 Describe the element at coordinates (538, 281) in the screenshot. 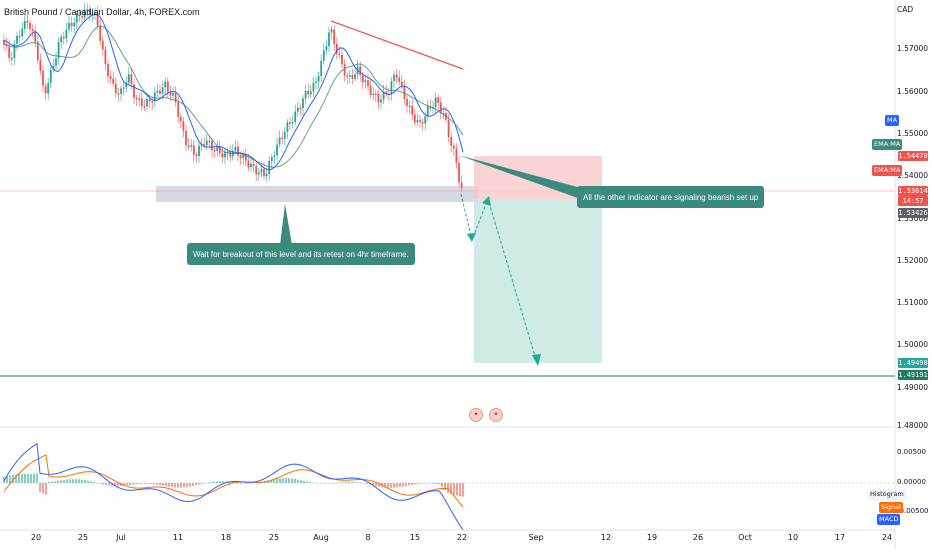

I see `take-profit-zone` at that location.